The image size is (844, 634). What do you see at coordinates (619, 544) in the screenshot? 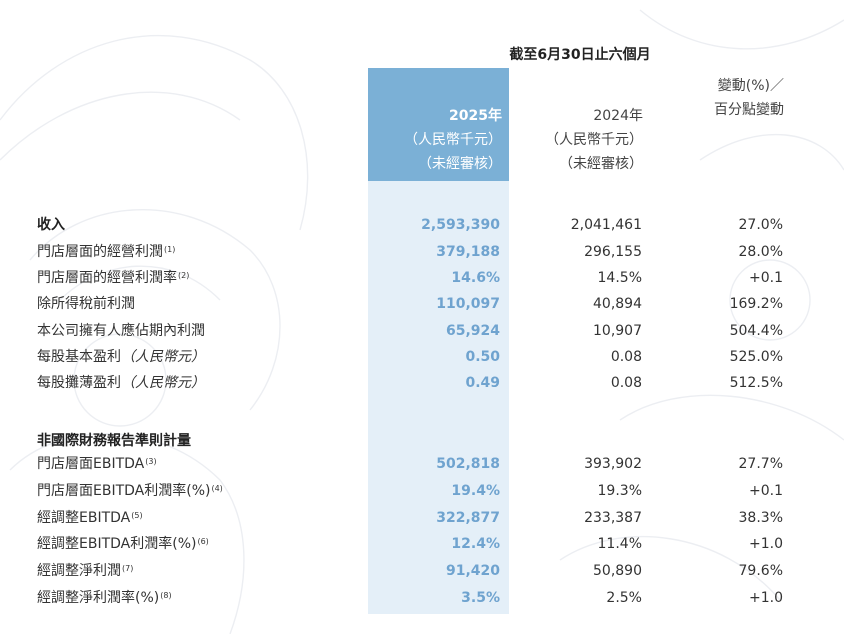
I see `value-2024: 11.4%` at bounding box center [619, 544].